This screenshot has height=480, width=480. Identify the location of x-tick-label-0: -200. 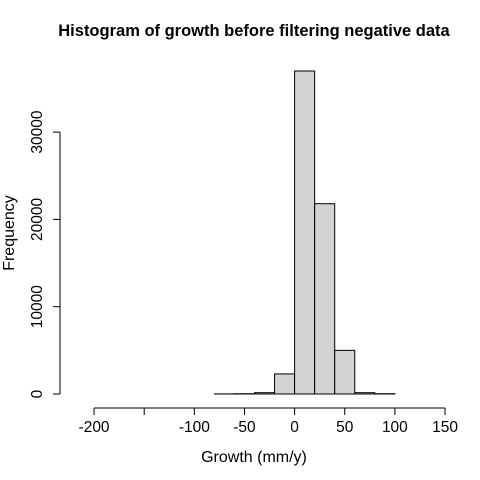
(94, 427).